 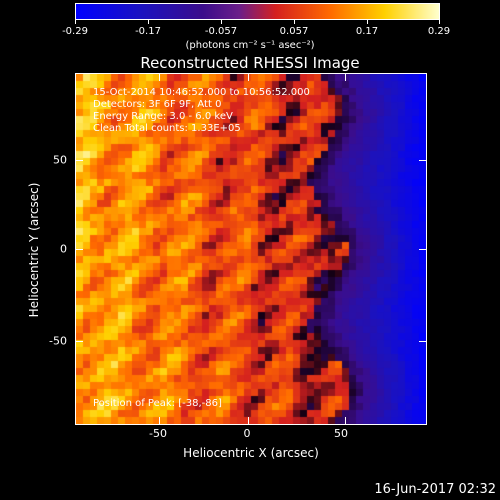 I want to click on colorbar-tick-label: -0.057, so click(x=221, y=31).